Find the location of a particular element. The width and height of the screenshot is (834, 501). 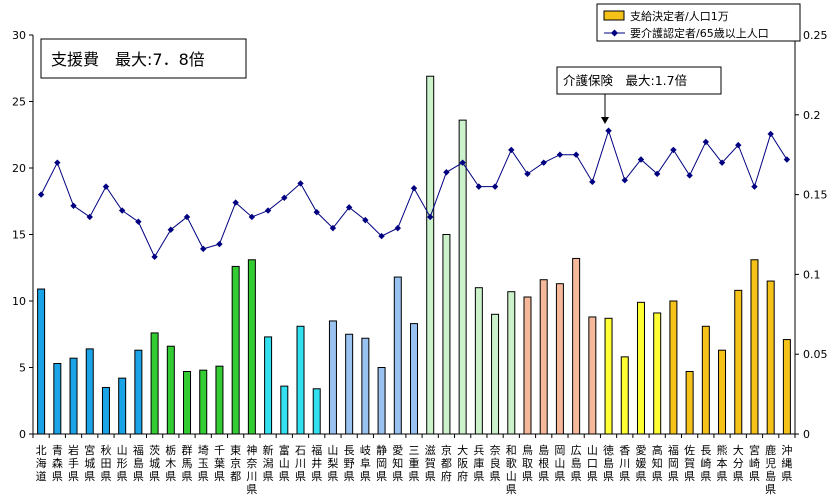

category-label-35: 山口県 is located at coordinates (592, 463).